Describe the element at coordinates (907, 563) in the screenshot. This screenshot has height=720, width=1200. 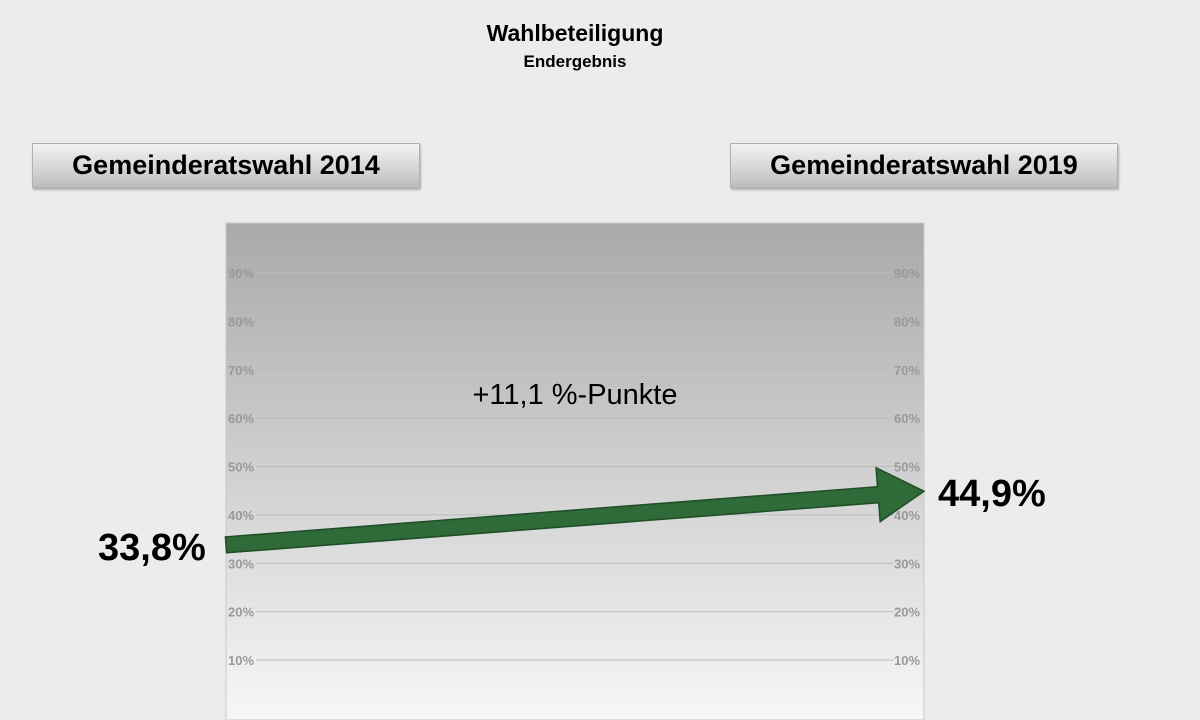
I see `tick-label-right-30: 30%` at that location.